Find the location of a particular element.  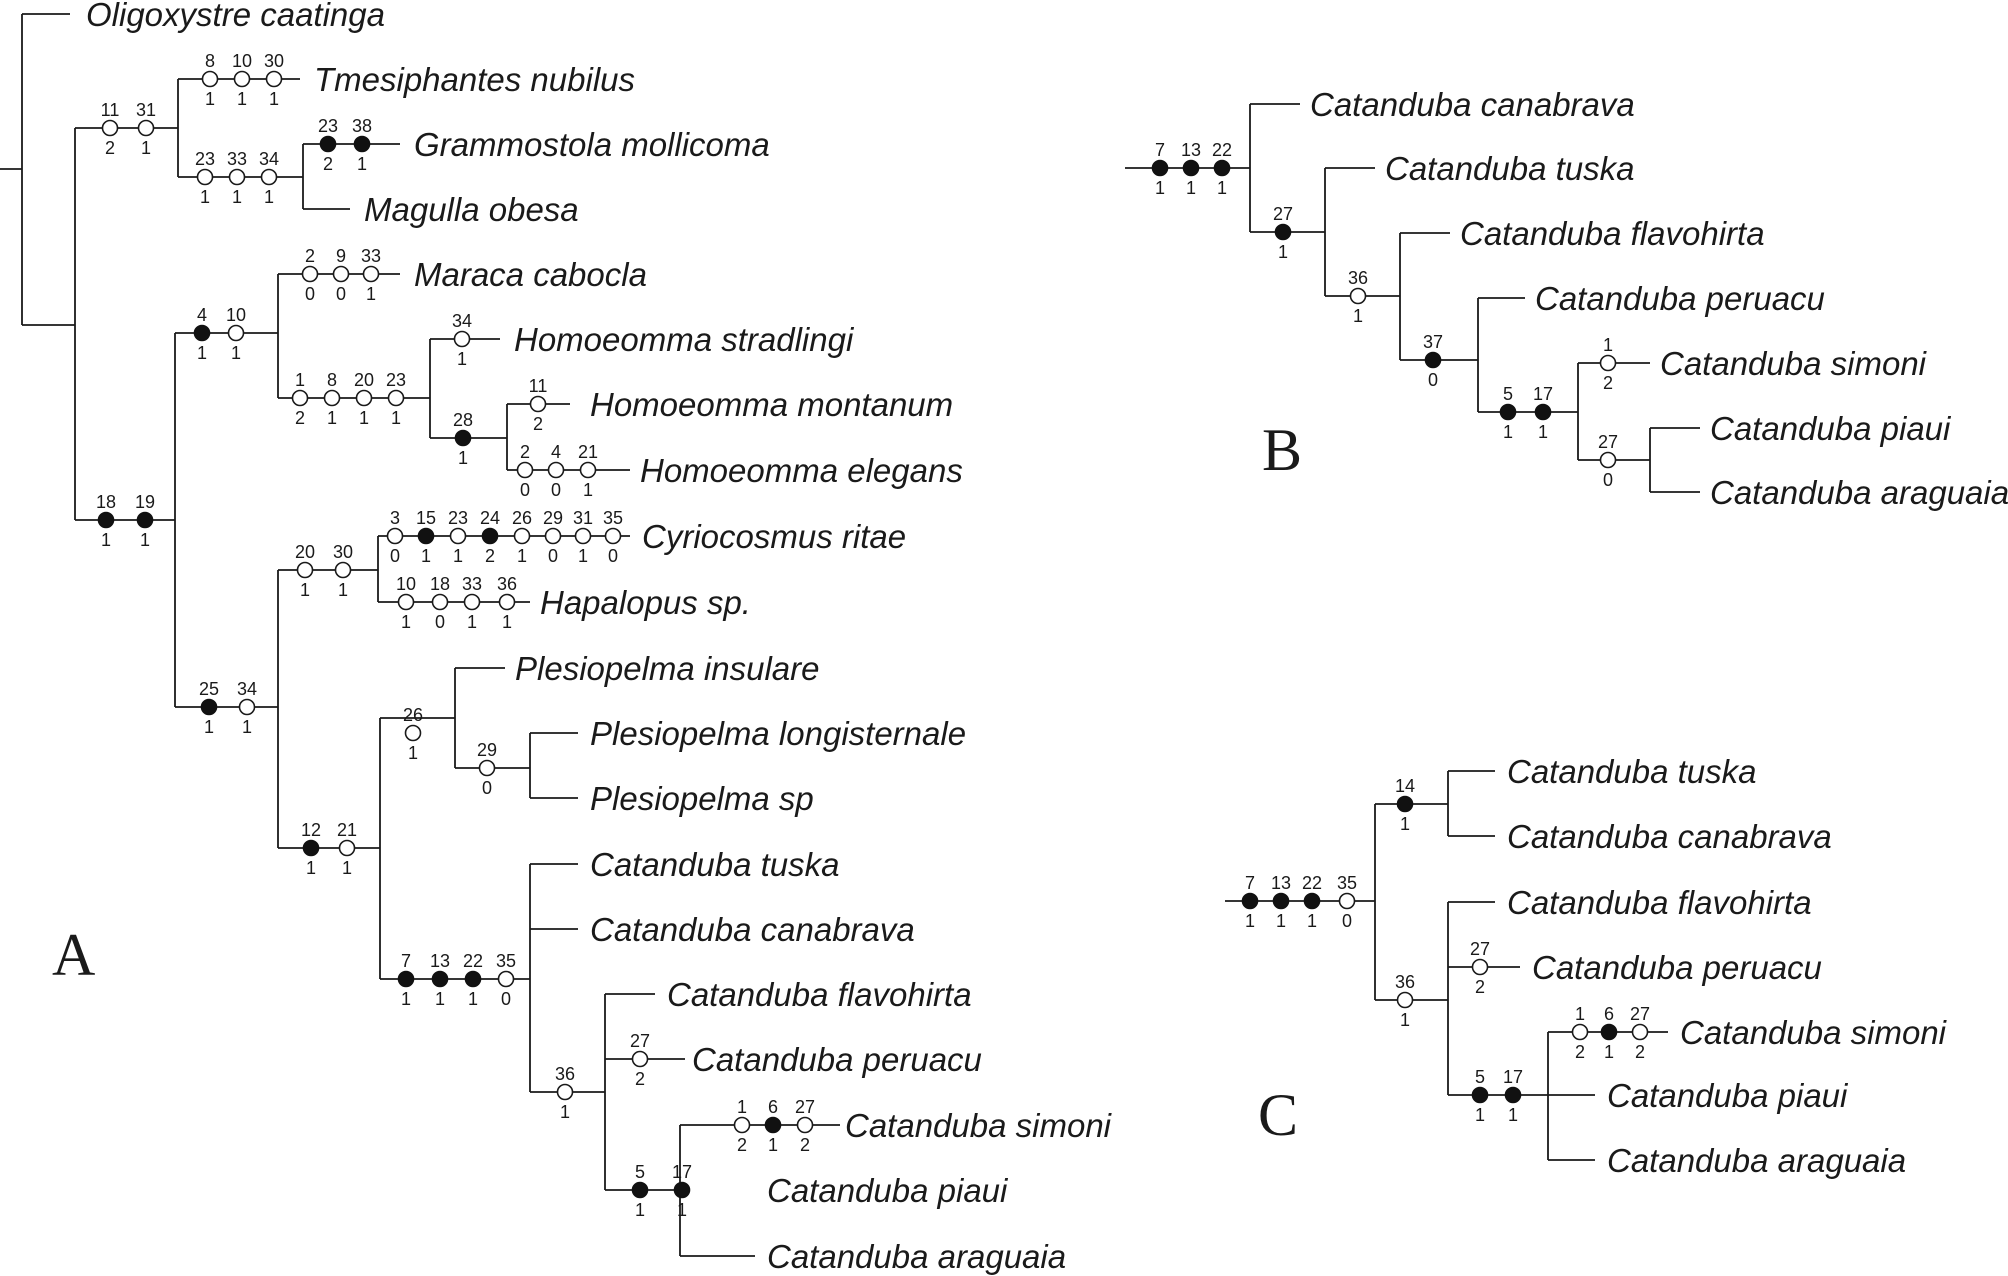

taxon-label: Catanduba peruacu is located at coordinates (1680, 298).